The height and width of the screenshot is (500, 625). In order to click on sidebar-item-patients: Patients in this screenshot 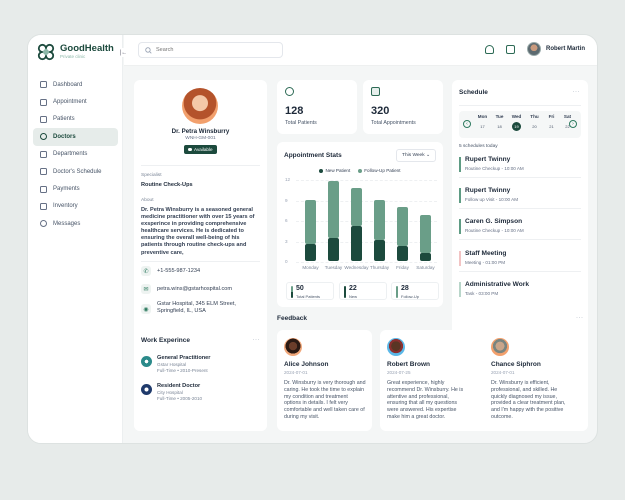, I will do `click(75, 119)`.